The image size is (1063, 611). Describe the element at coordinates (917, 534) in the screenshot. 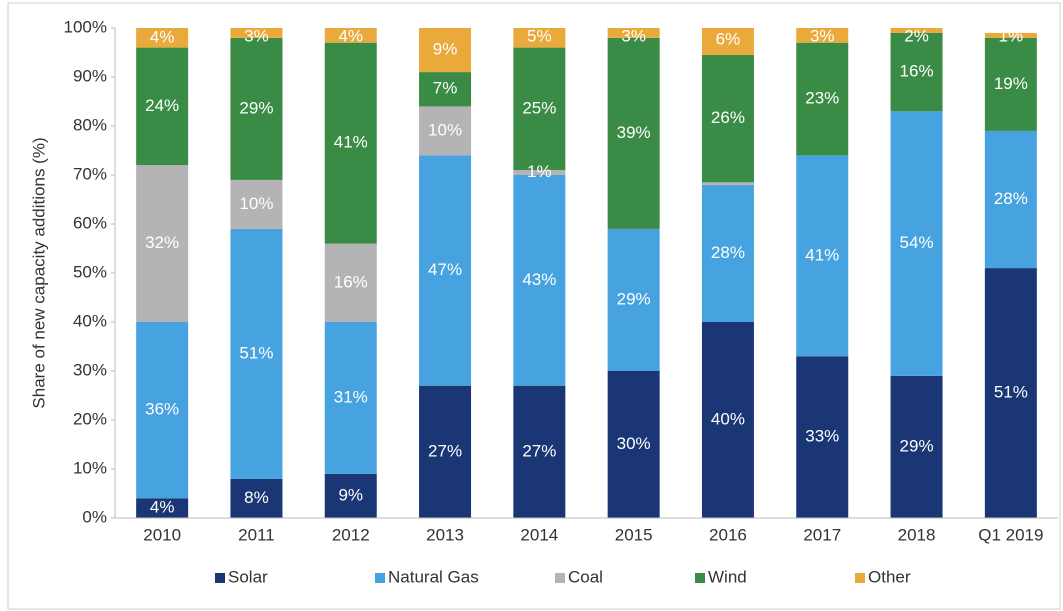

I see `x-tick-label: 2018` at that location.